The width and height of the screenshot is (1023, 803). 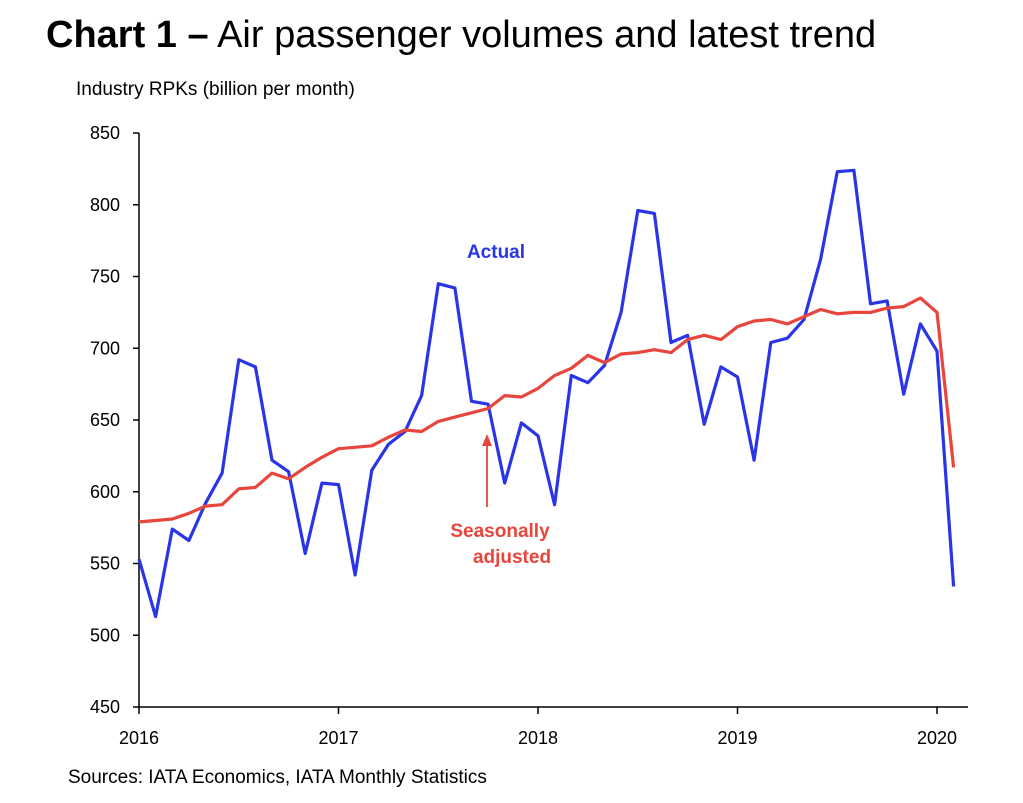 What do you see at coordinates (487, 440) in the screenshot?
I see `annotation-arrow-head` at bounding box center [487, 440].